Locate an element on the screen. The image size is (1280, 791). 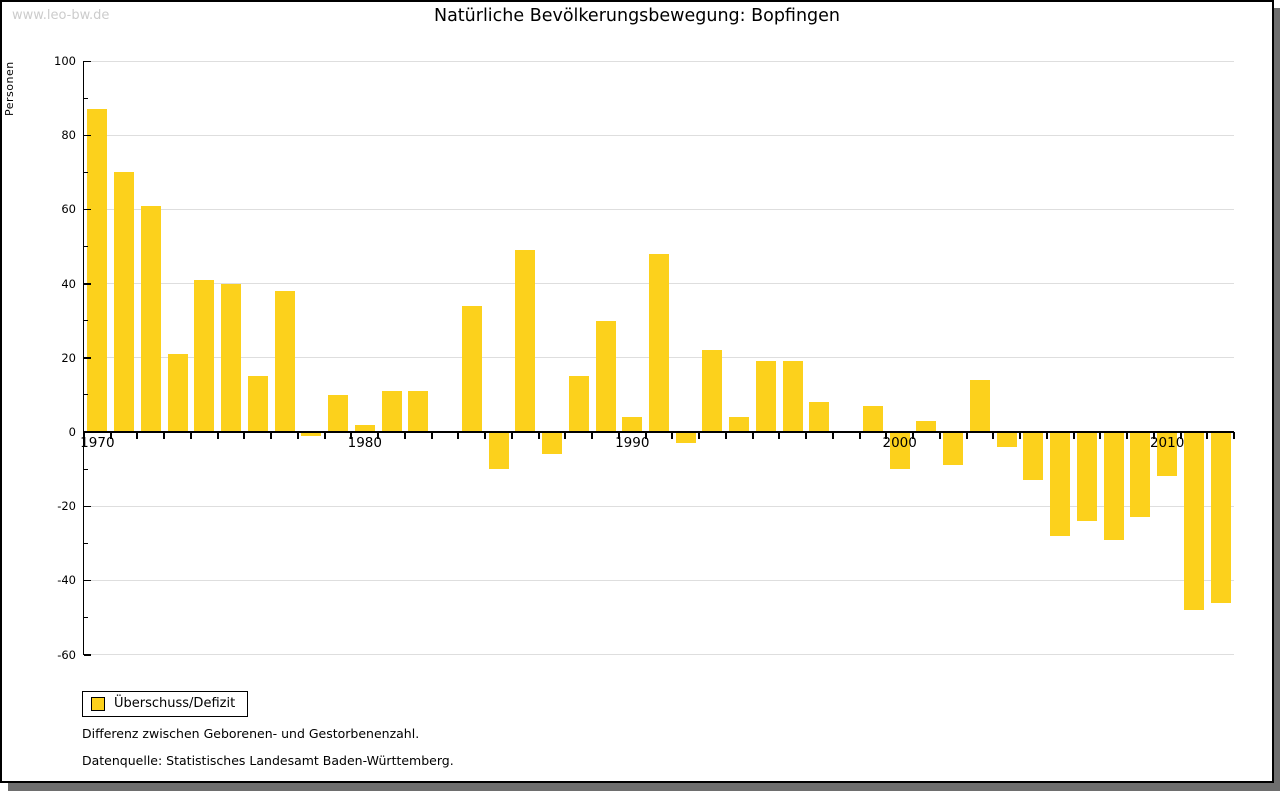
bar-2000 is located at coordinates (899, 450).